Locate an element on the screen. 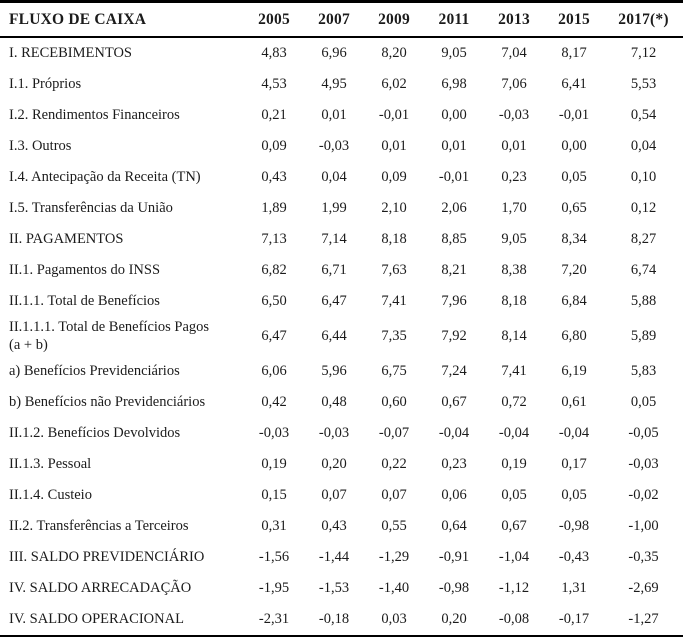  cell-value: -1,12 is located at coordinates (514, 588).